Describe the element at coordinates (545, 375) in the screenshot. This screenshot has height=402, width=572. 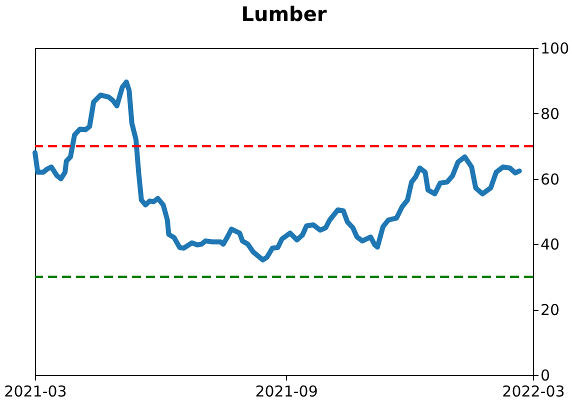
I see `y-tick-label: 0` at that location.